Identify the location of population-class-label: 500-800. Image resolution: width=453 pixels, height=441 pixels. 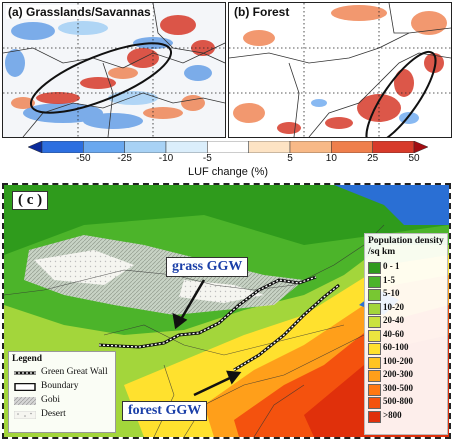
(398, 401).